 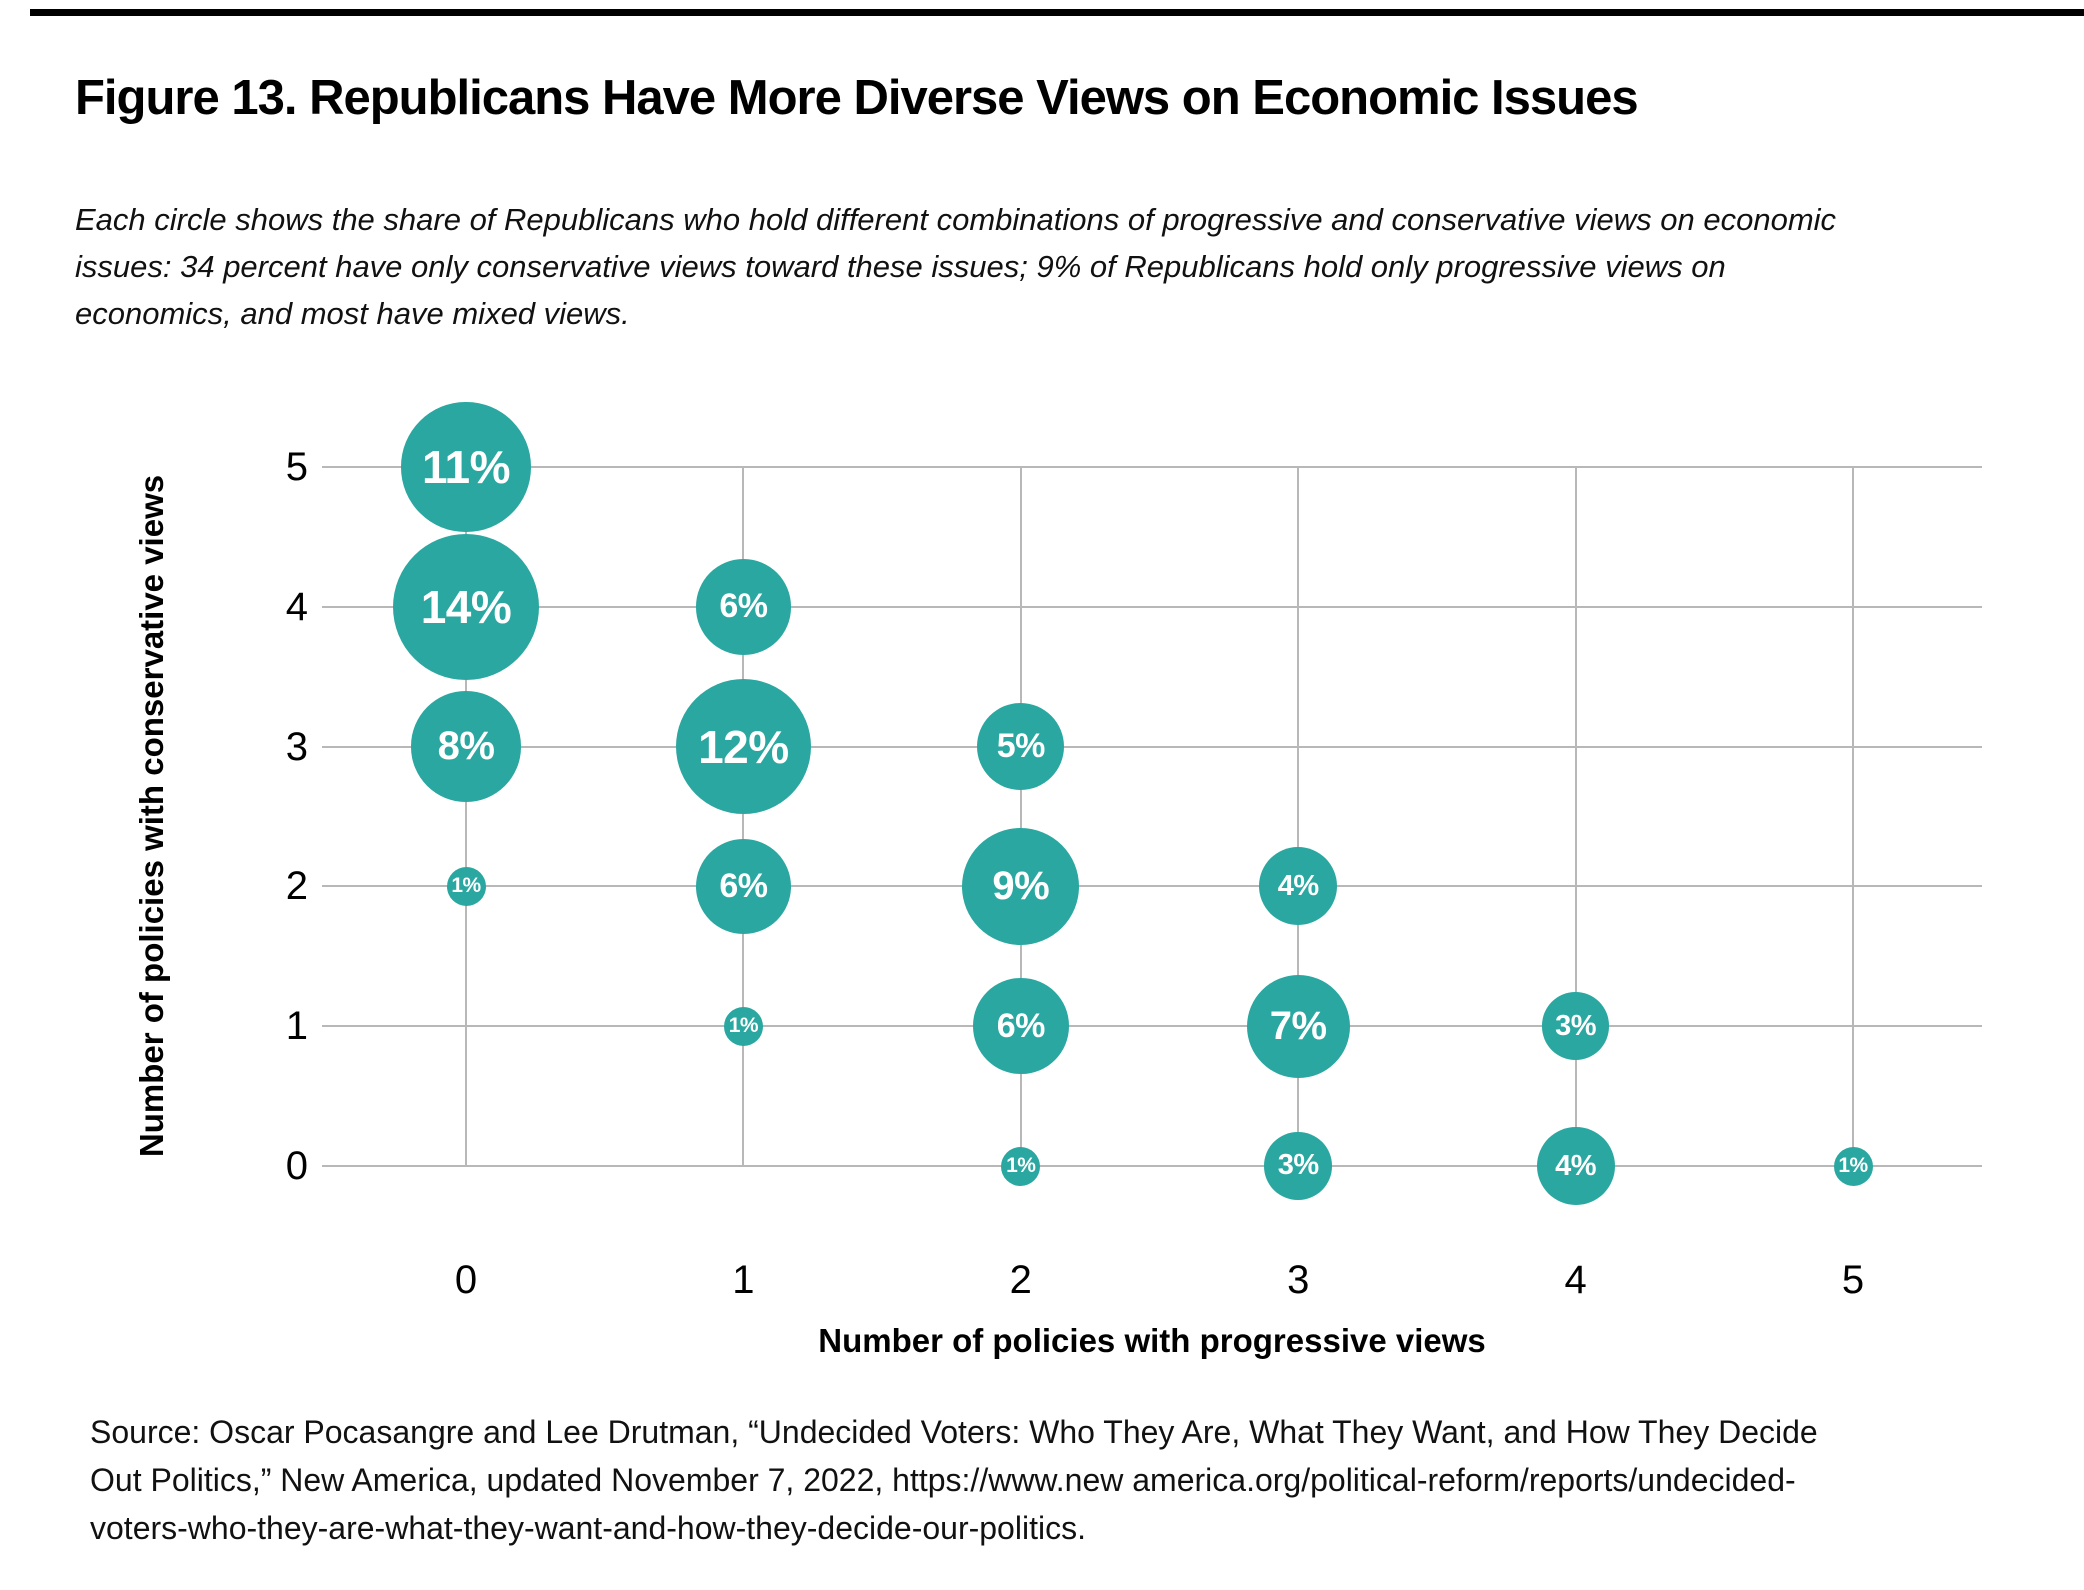 I want to click on y-tick-label: 5, so click(x=296, y=467).